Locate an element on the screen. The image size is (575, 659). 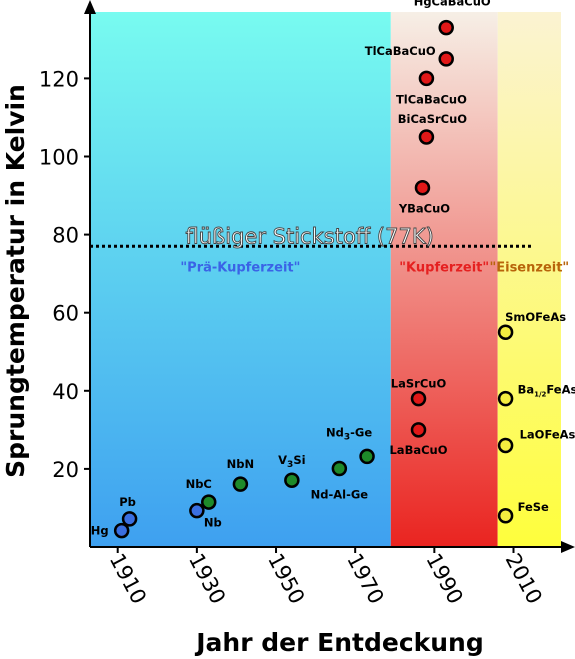
data-label: SmOFeAs is located at coordinates (535, 317).